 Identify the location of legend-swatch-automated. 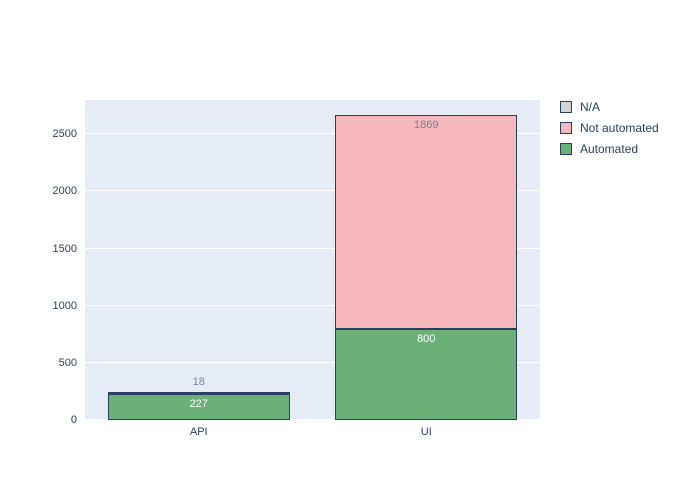
(566, 149).